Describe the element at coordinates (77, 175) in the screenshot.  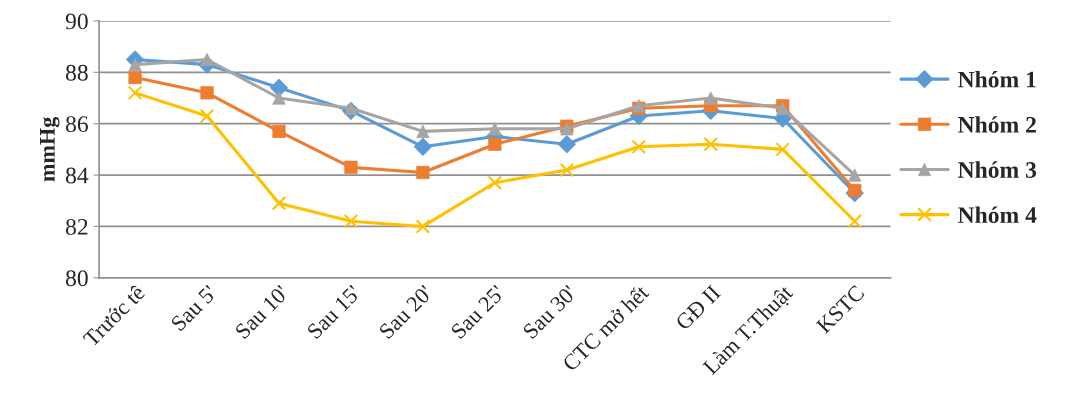
I see `y-tick-label: 84` at that location.